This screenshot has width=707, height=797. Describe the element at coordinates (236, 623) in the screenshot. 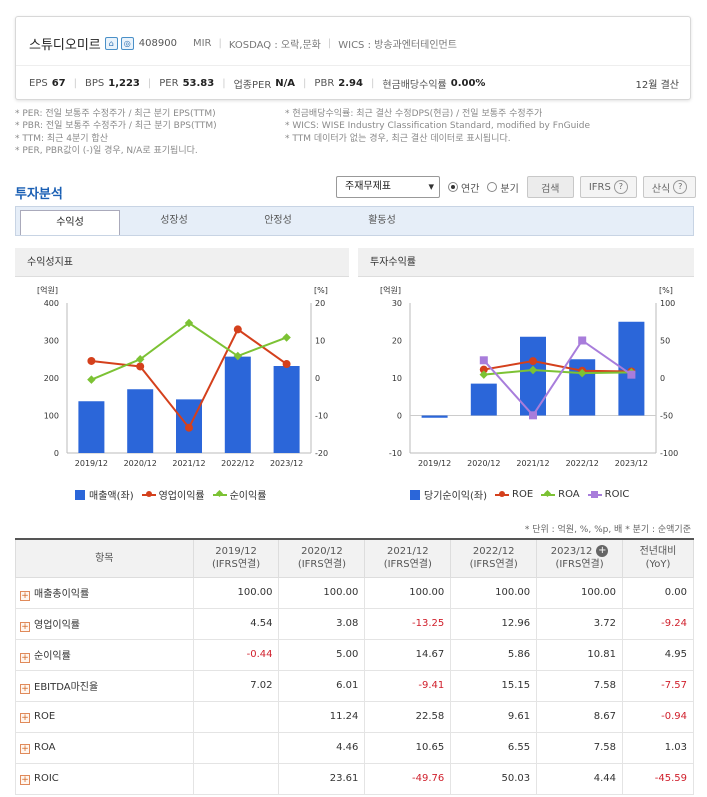

I see `table-cell: 4.54` at that location.